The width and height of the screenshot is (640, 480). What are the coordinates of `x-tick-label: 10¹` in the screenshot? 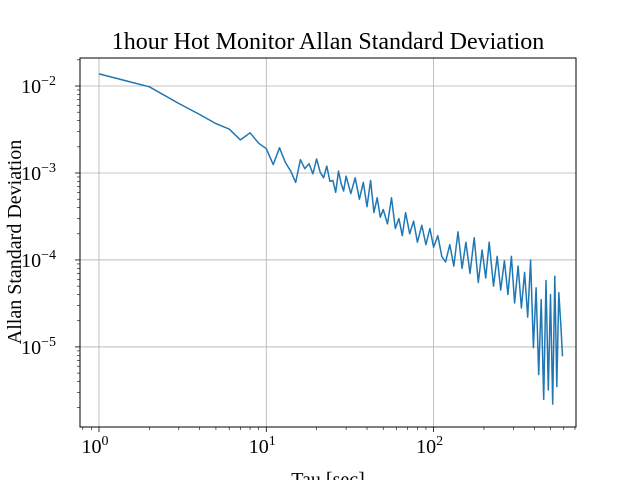 It's located at (262, 446).